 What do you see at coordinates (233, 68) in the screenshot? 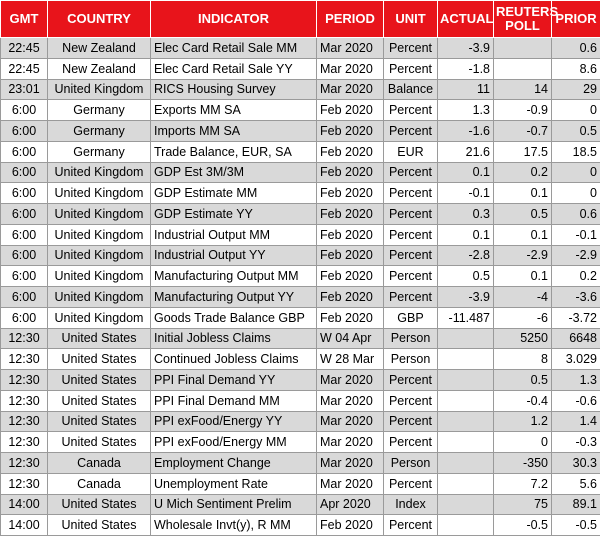
I see `cell: Elec Card Retail Sale YY` at bounding box center [233, 68].